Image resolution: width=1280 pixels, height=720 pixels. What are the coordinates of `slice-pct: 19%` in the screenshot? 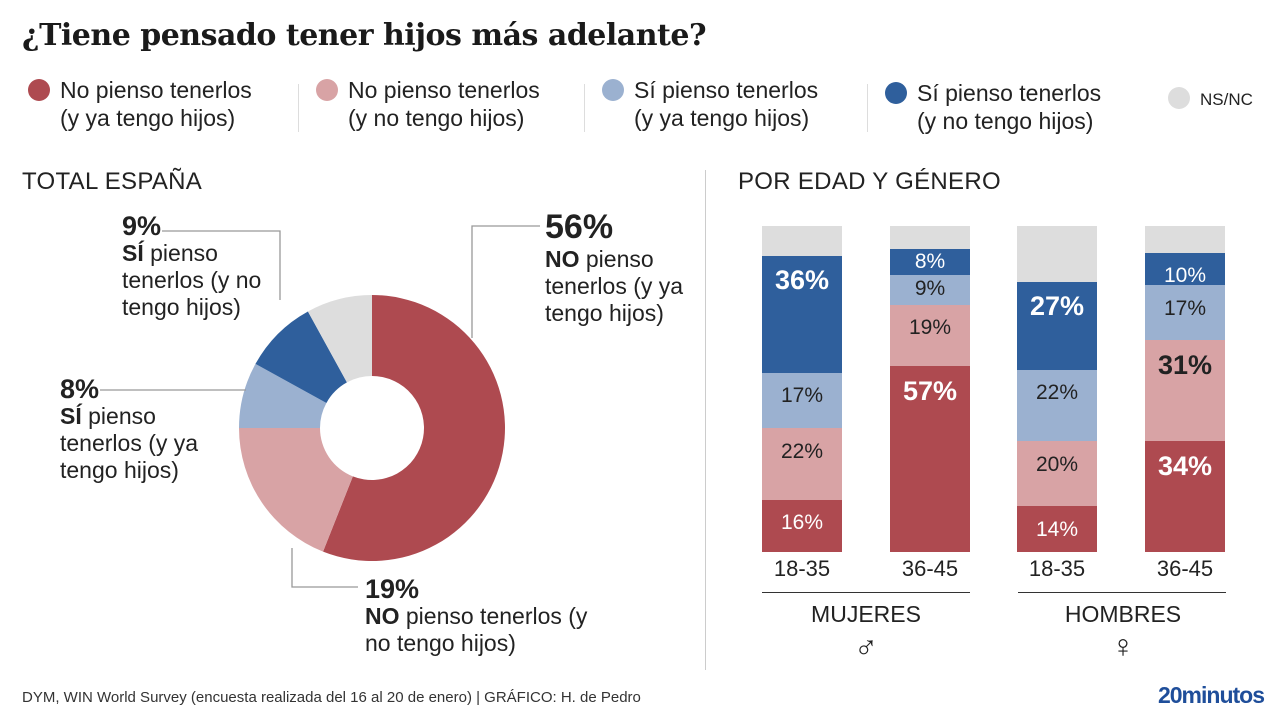 It's located at (392, 589).